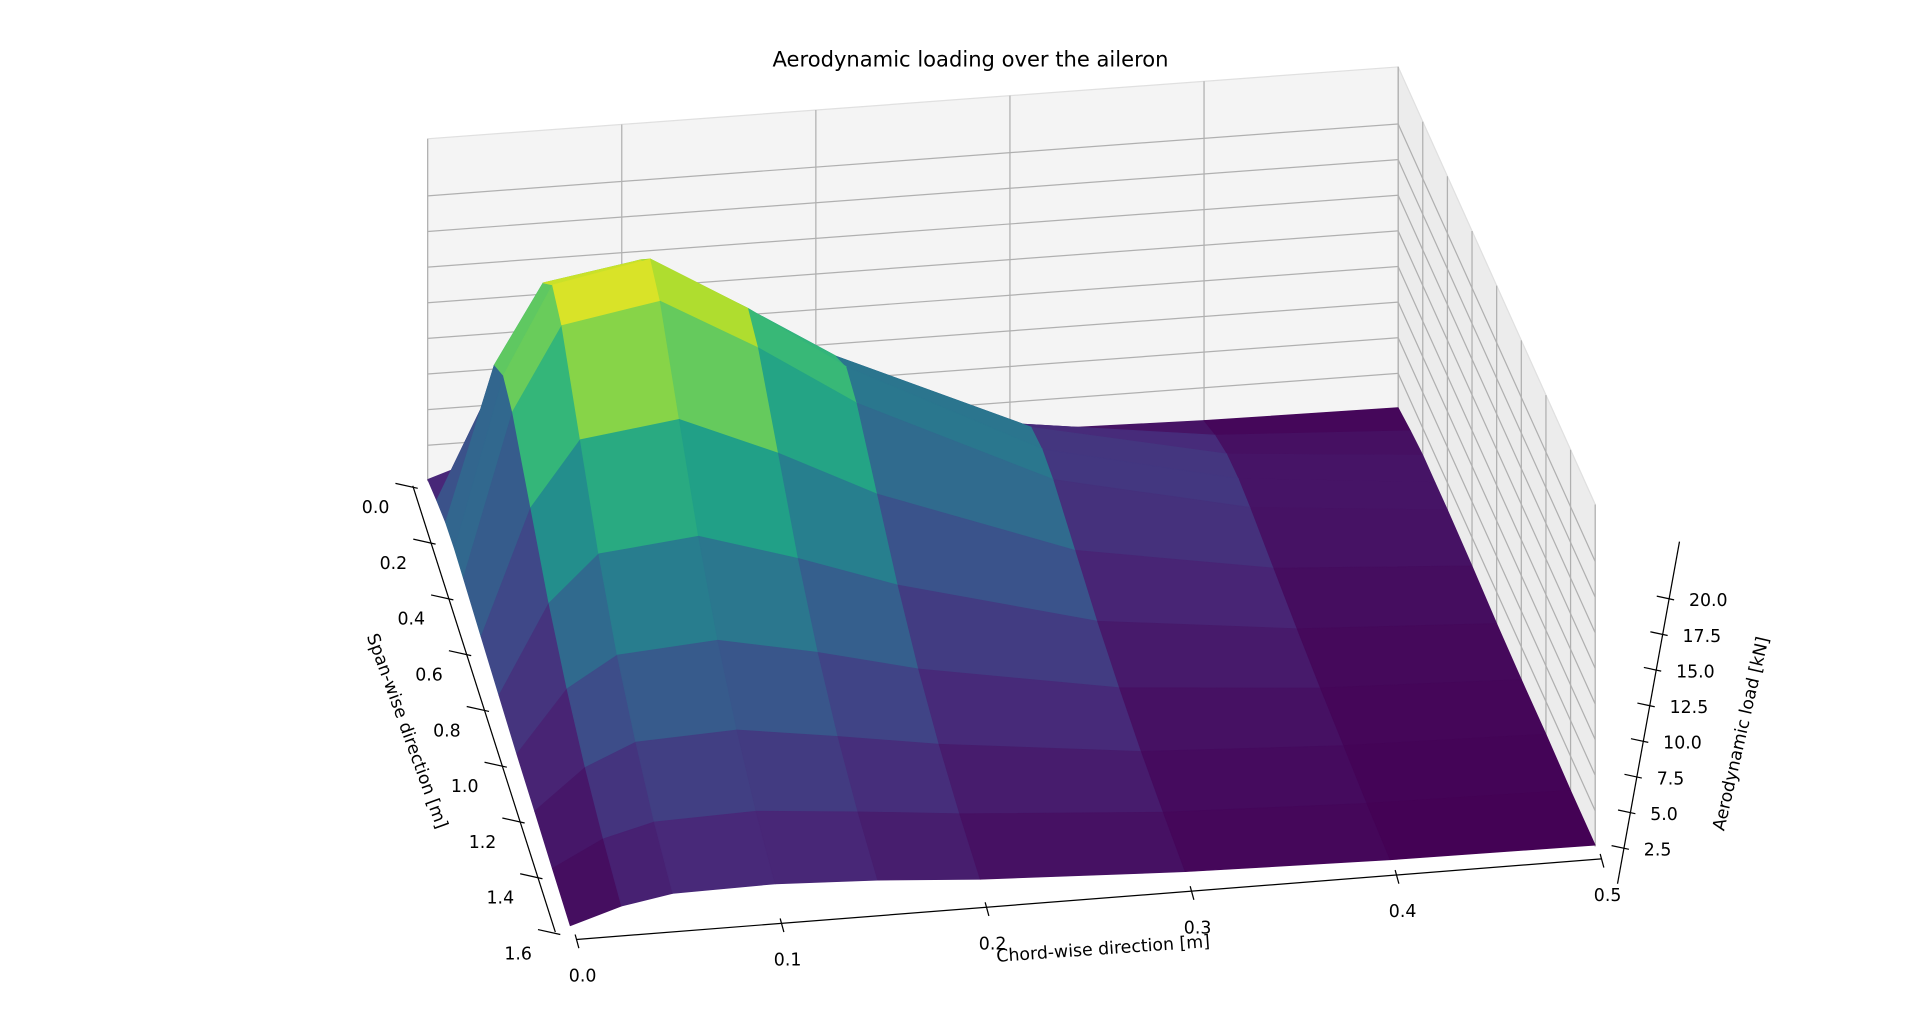 The image size is (1920, 1025). What do you see at coordinates (411, 620) in the screenshot?
I see `y-tick-label: 0.4` at bounding box center [411, 620].